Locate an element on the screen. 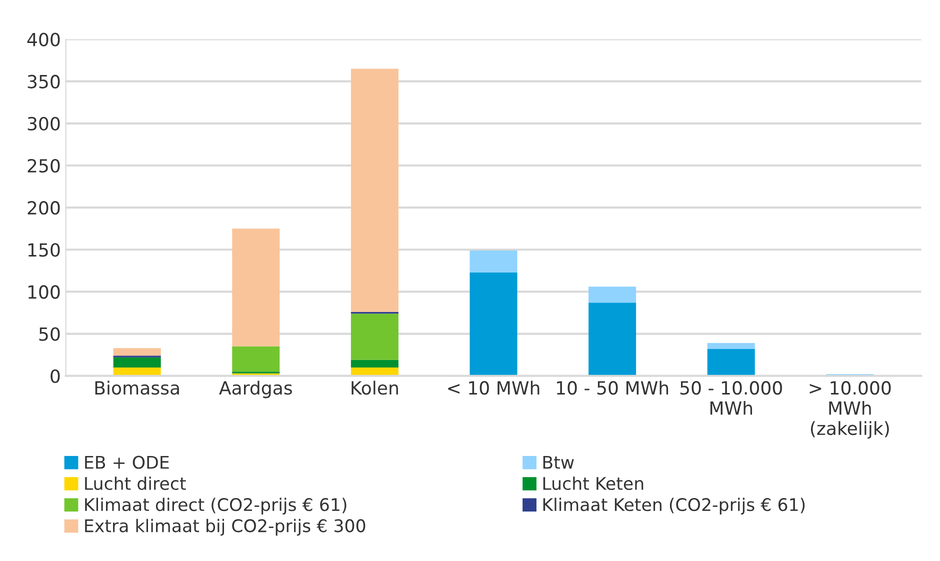 This screenshot has height=561, width=940. x-tick-label: Aardgas is located at coordinates (255, 389).